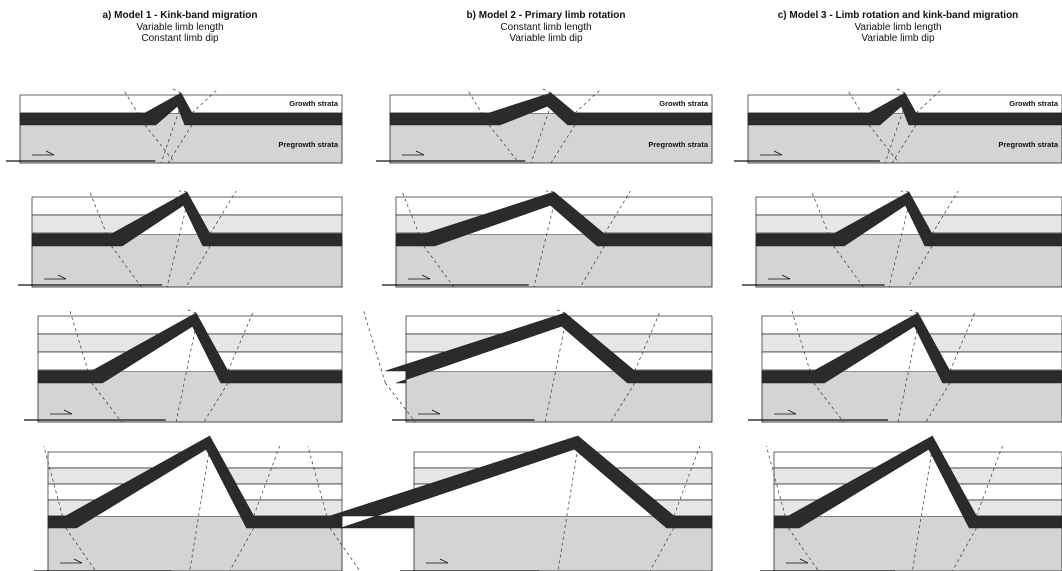  I want to click on model-1-stage-2-panel, so click(180, 239).